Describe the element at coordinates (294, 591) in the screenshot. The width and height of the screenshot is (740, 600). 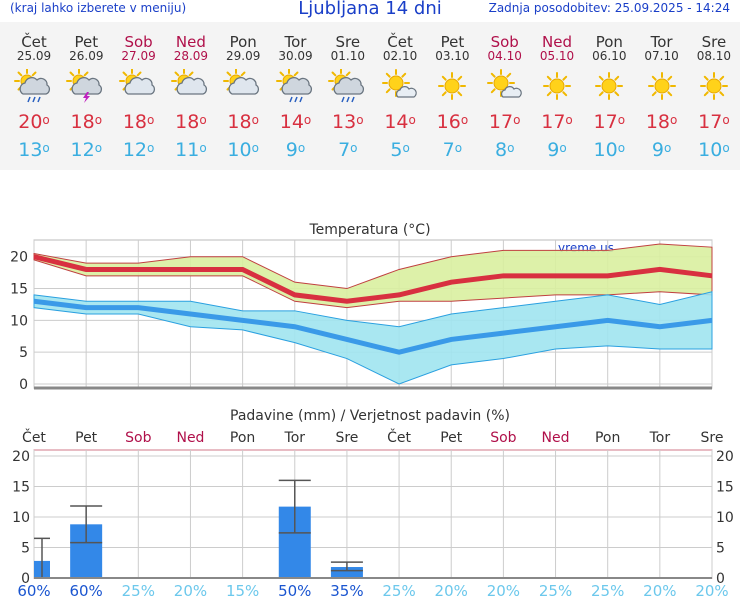
I see `precip-probability: 50%` at that location.